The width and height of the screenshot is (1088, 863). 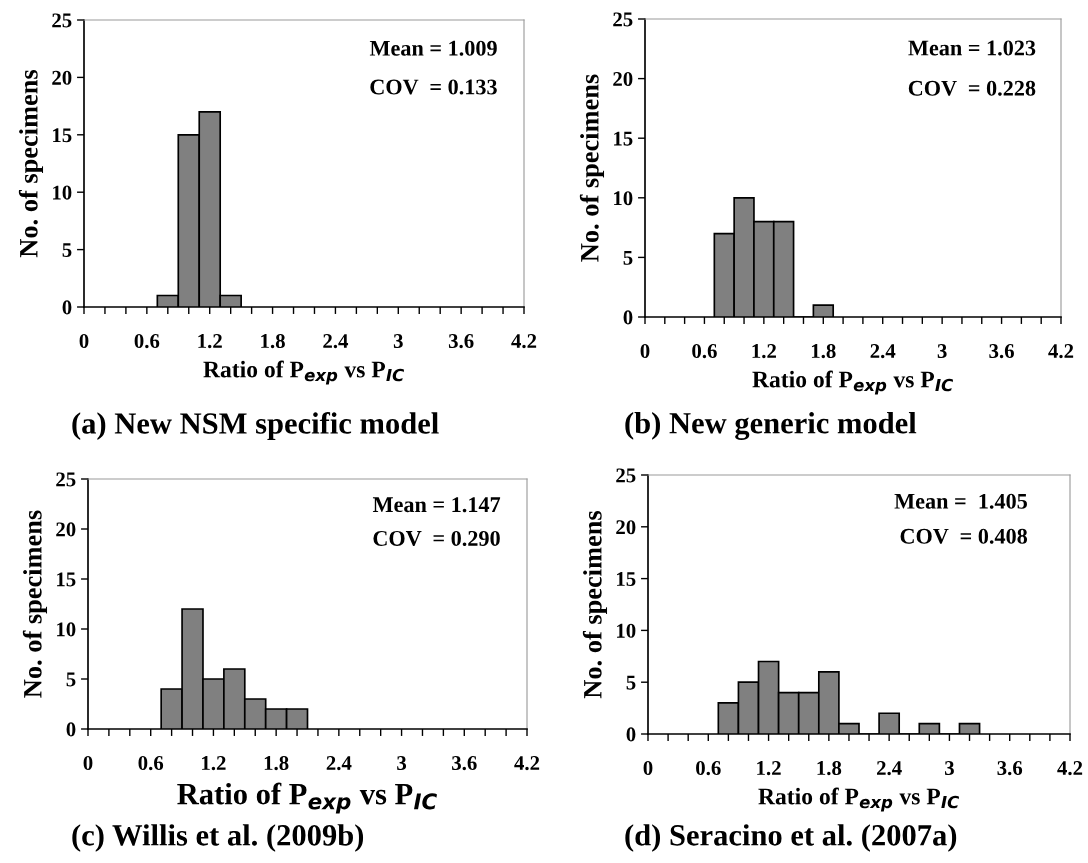 What do you see at coordinates (433, 48) in the screenshot?
I see `annotation: Mean = 1.009` at bounding box center [433, 48].